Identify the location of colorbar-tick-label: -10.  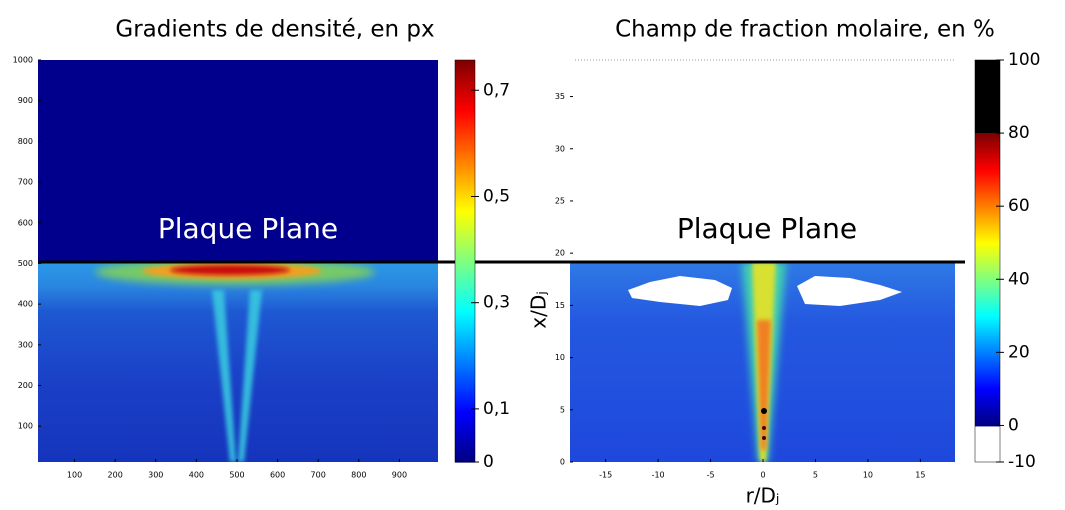
(1022, 462).